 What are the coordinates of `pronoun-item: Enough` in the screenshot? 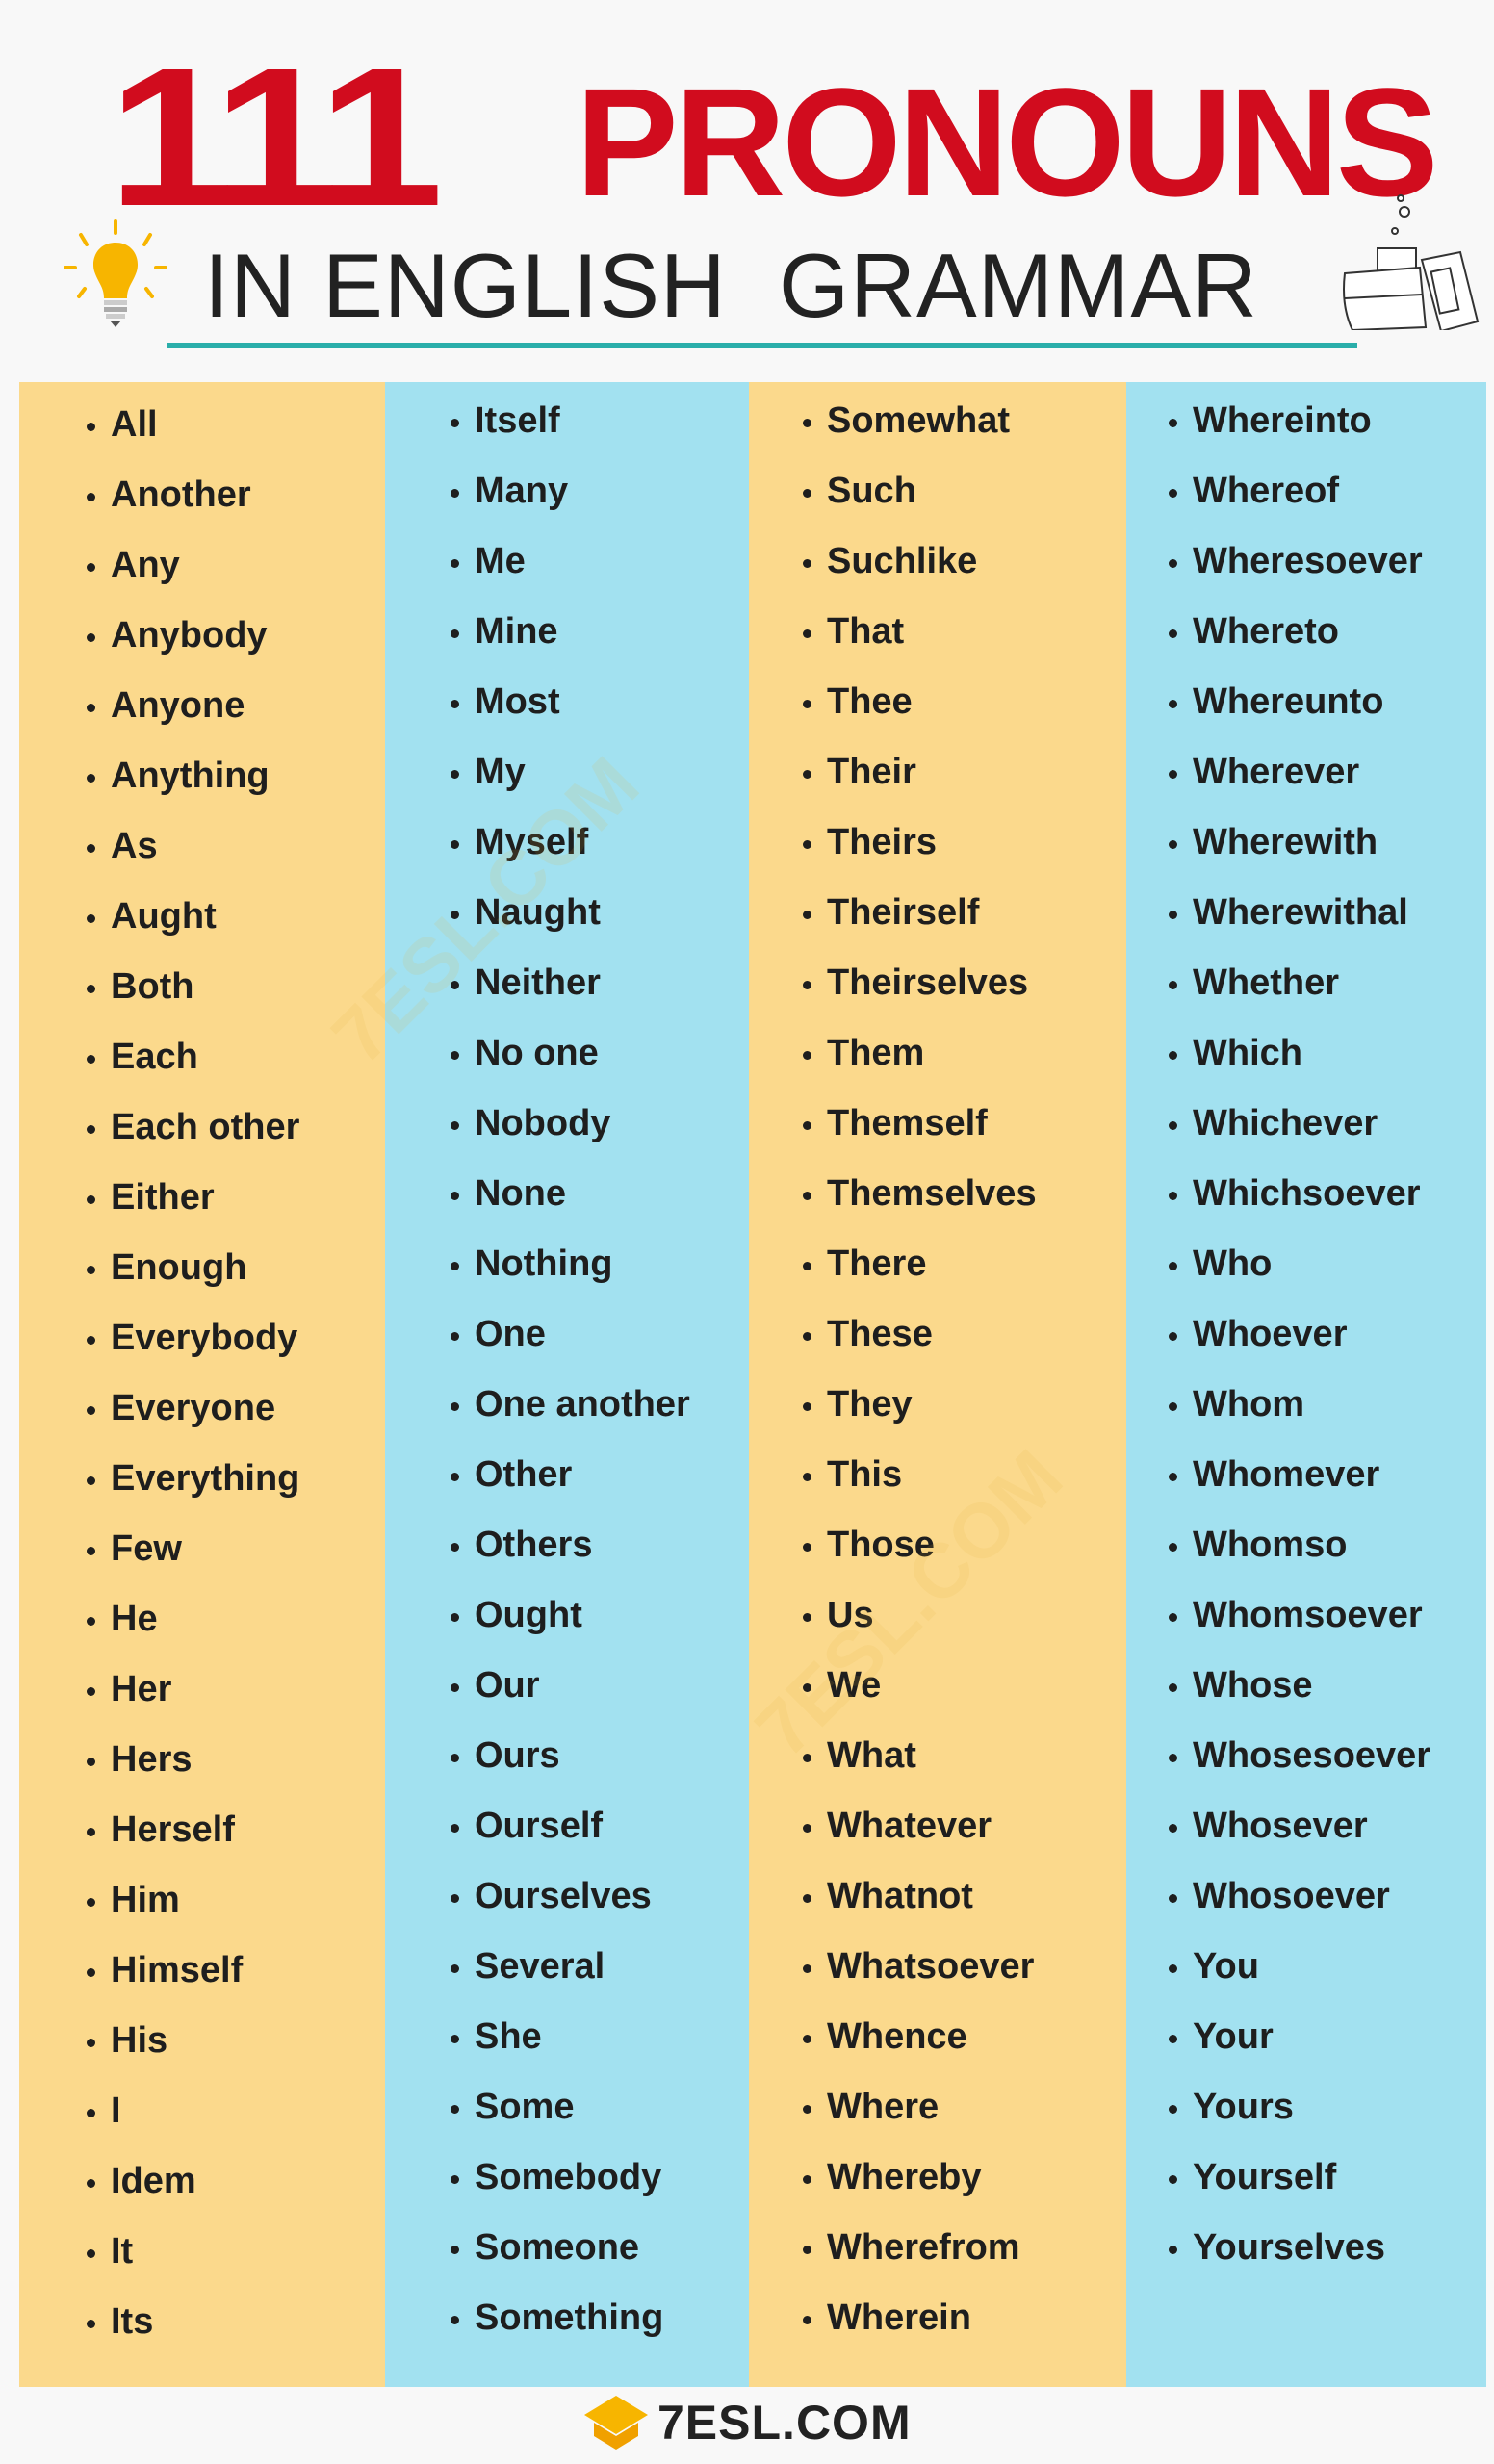 It's located at (193, 1274).